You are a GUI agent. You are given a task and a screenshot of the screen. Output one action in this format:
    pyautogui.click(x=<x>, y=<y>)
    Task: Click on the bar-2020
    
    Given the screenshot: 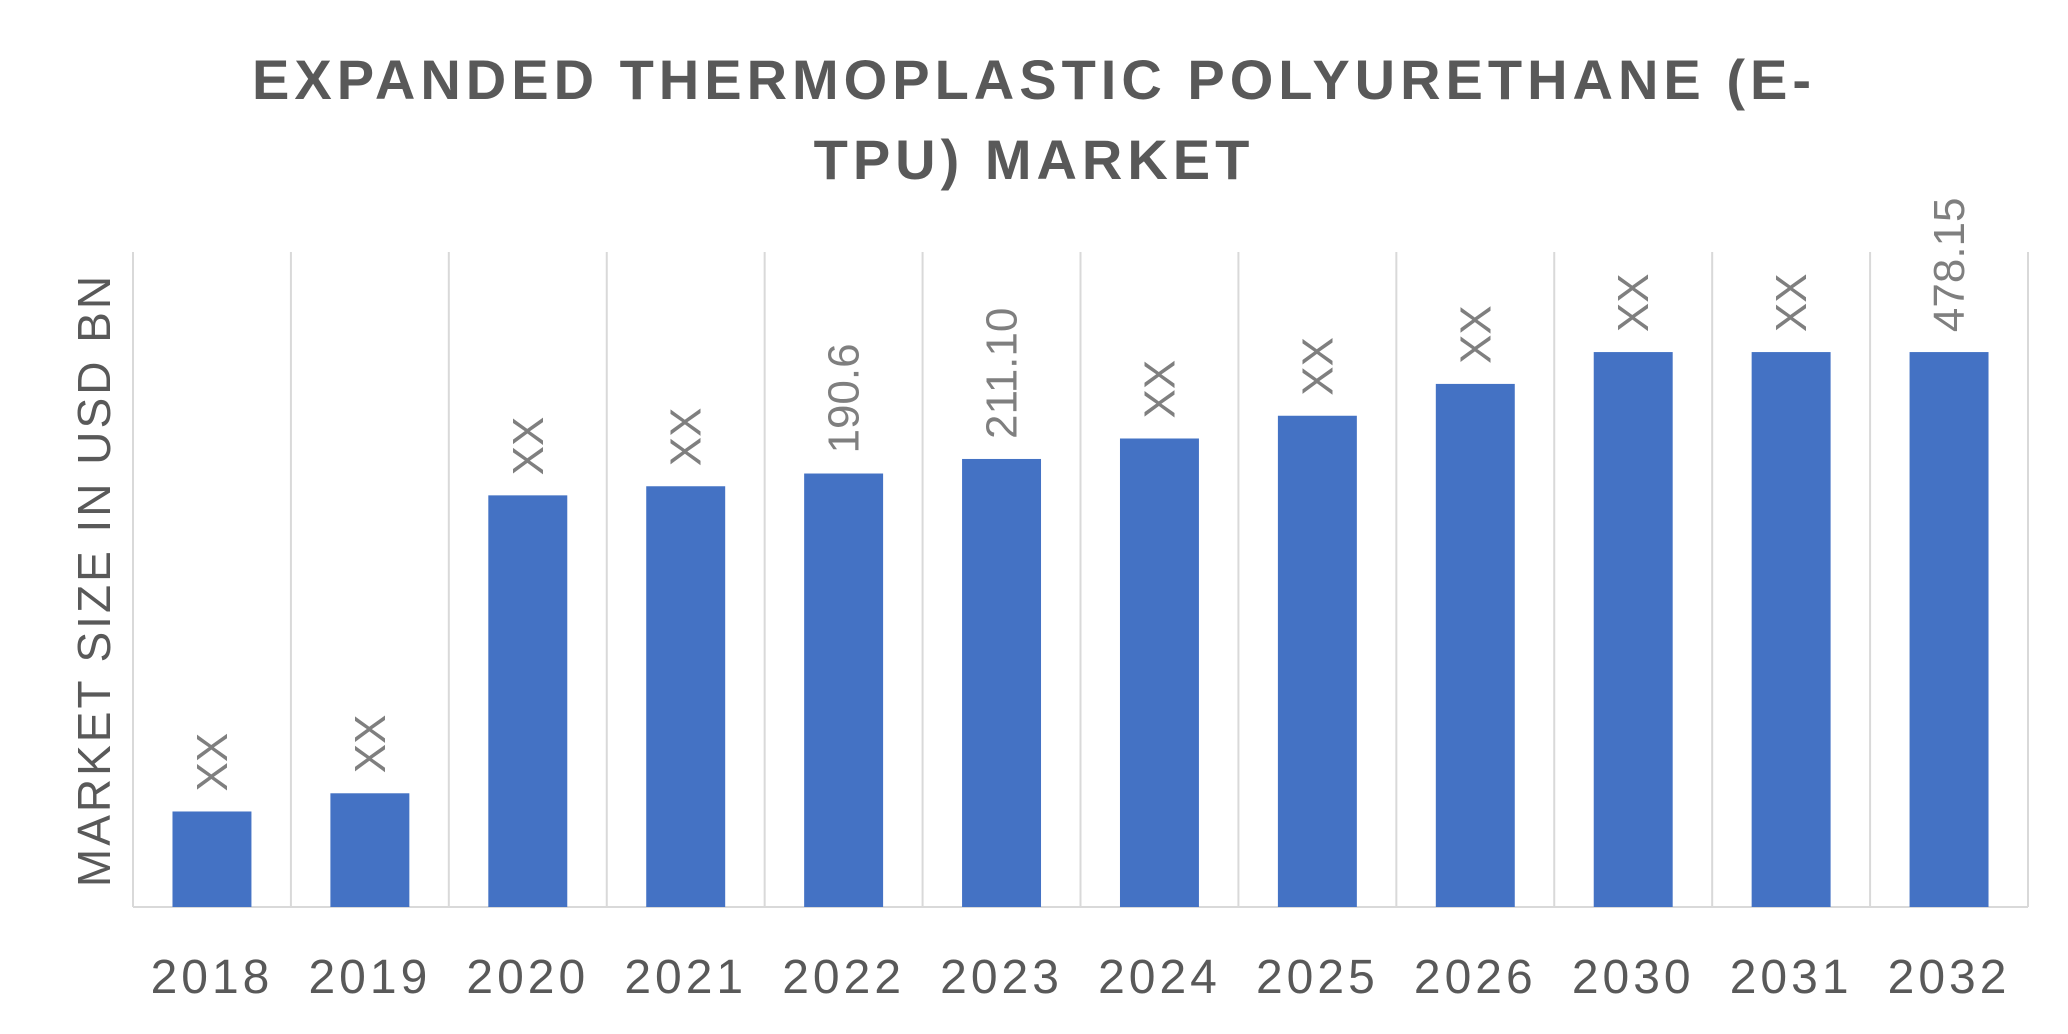 What is the action you would take?
    pyautogui.click(x=528, y=701)
    